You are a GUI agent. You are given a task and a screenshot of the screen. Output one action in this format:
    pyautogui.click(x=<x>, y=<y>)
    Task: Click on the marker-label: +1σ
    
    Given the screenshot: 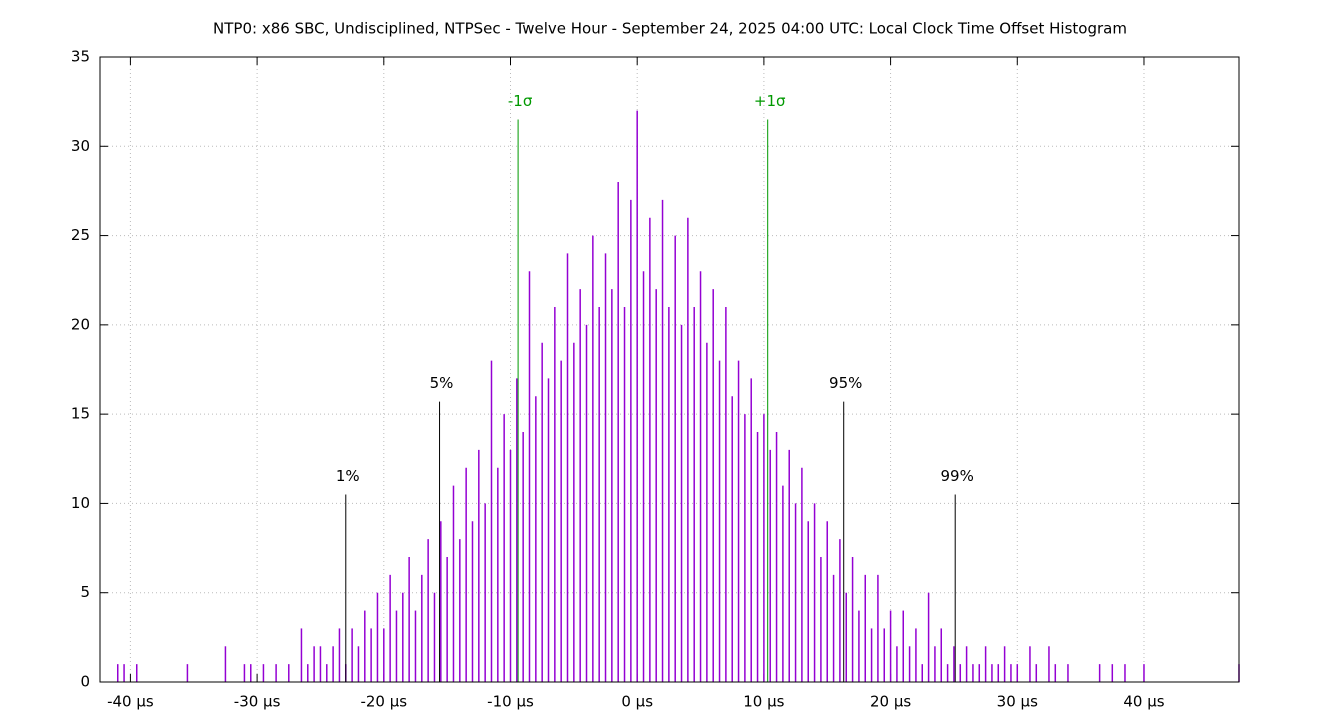 What is the action you would take?
    pyautogui.click(x=770, y=101)
    